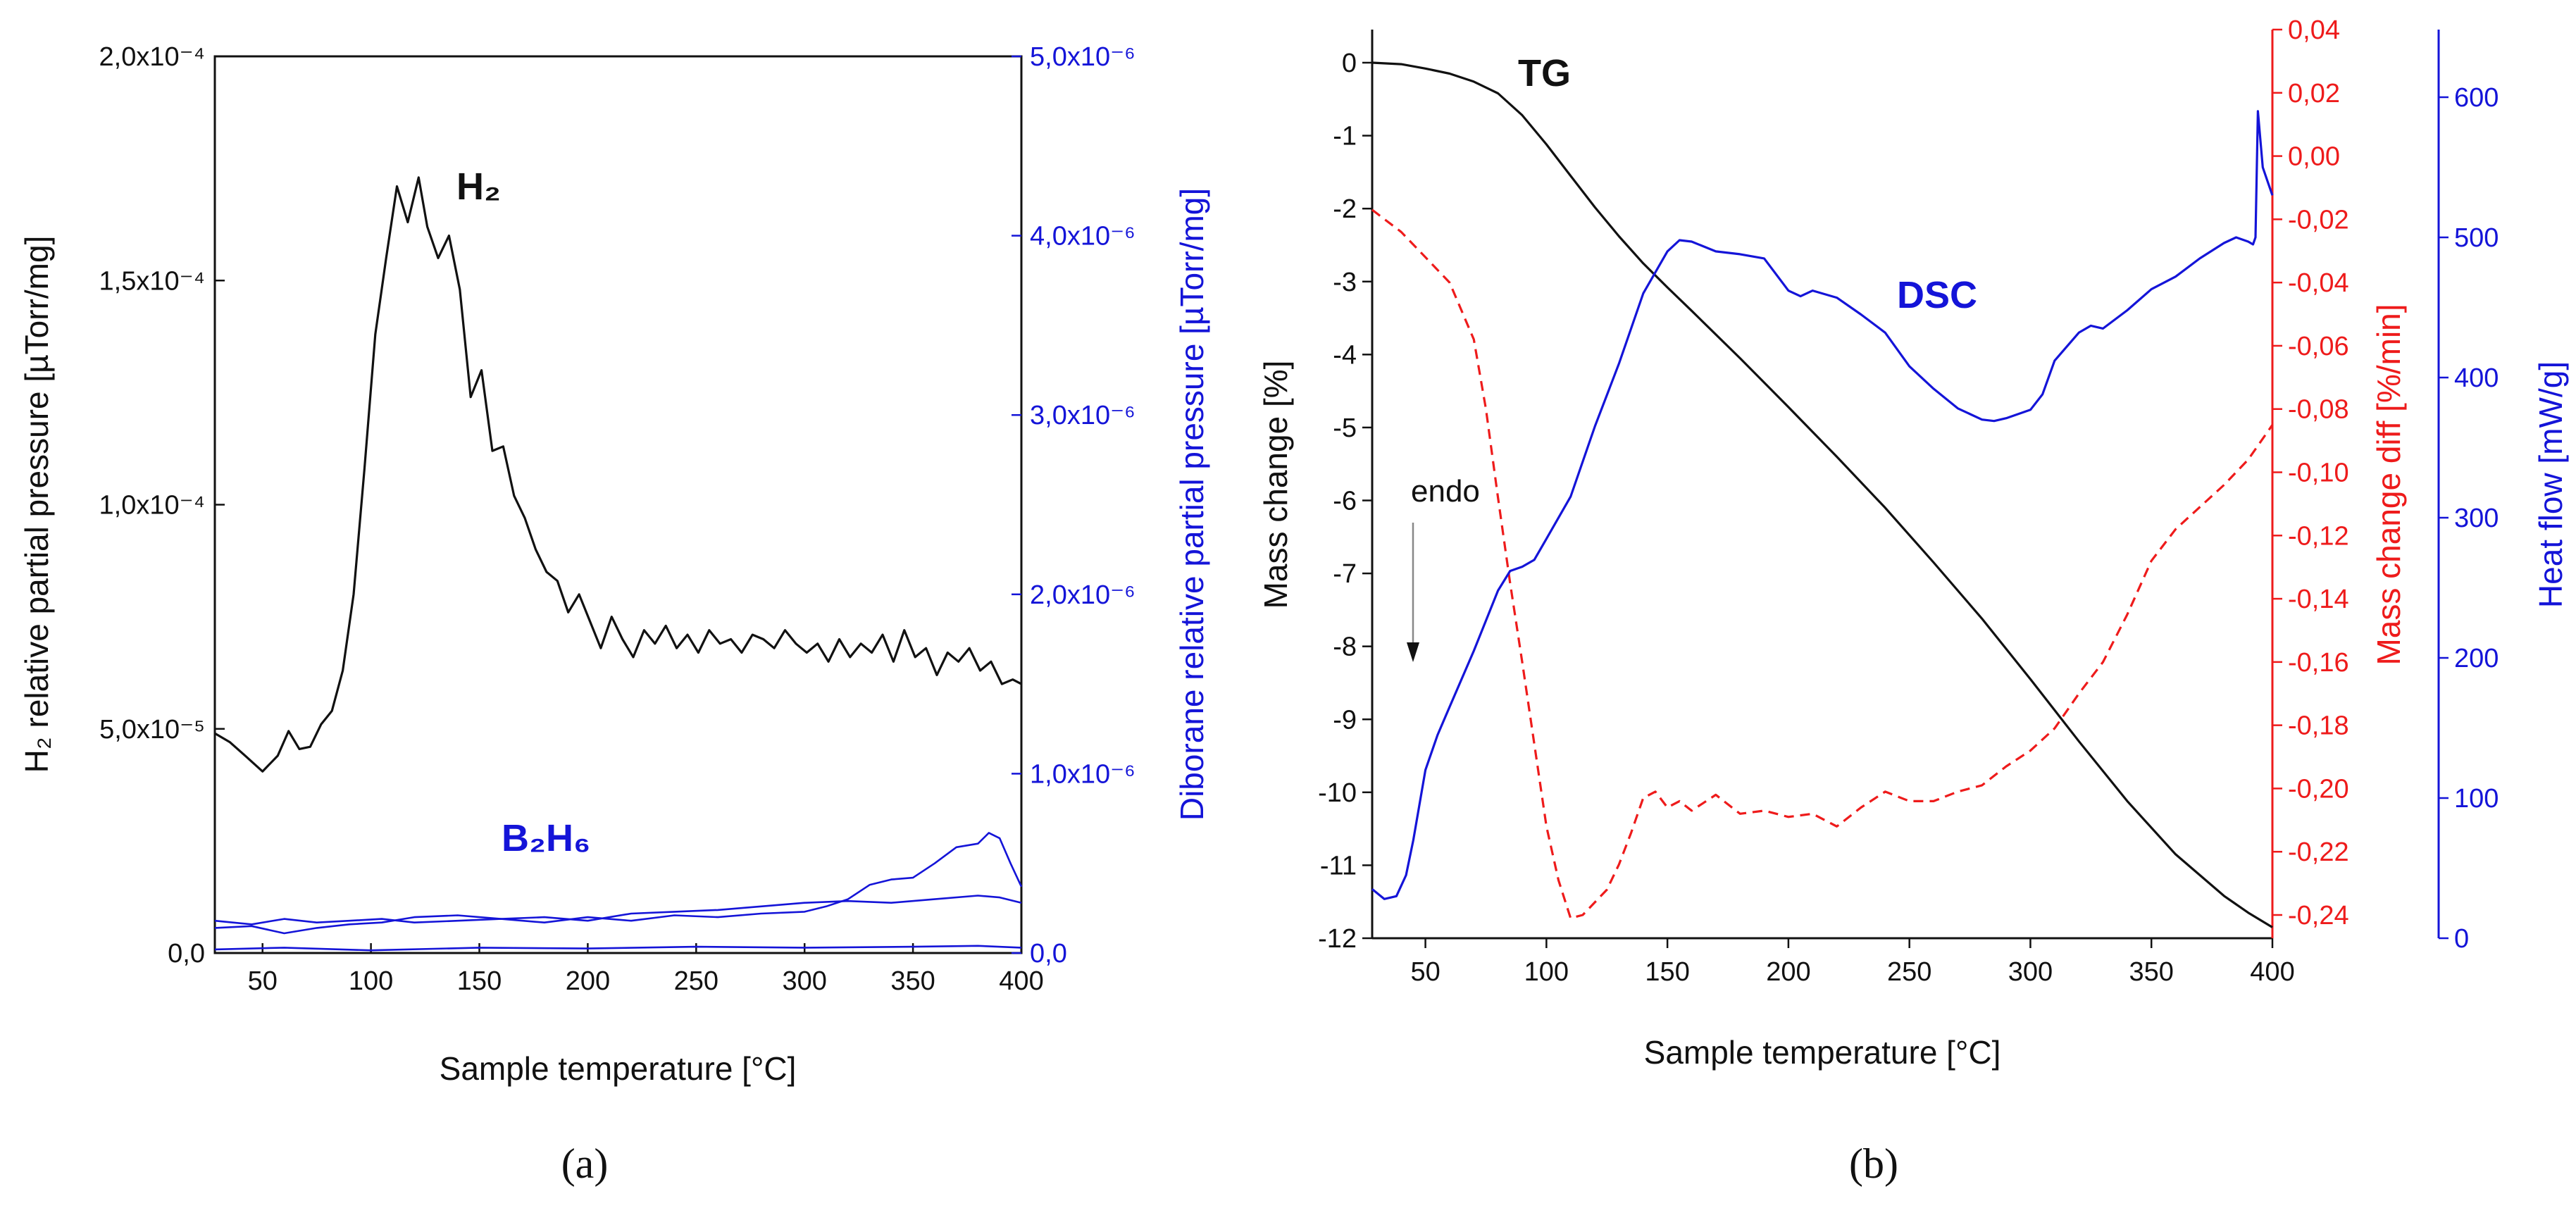 This screenshot has width=2576, height=1208. What do you see at coordinates (186, 954) in the screenshot?
I see `panel-a-y-left-tick-label: 0,0` at bounding box center [186, 954].